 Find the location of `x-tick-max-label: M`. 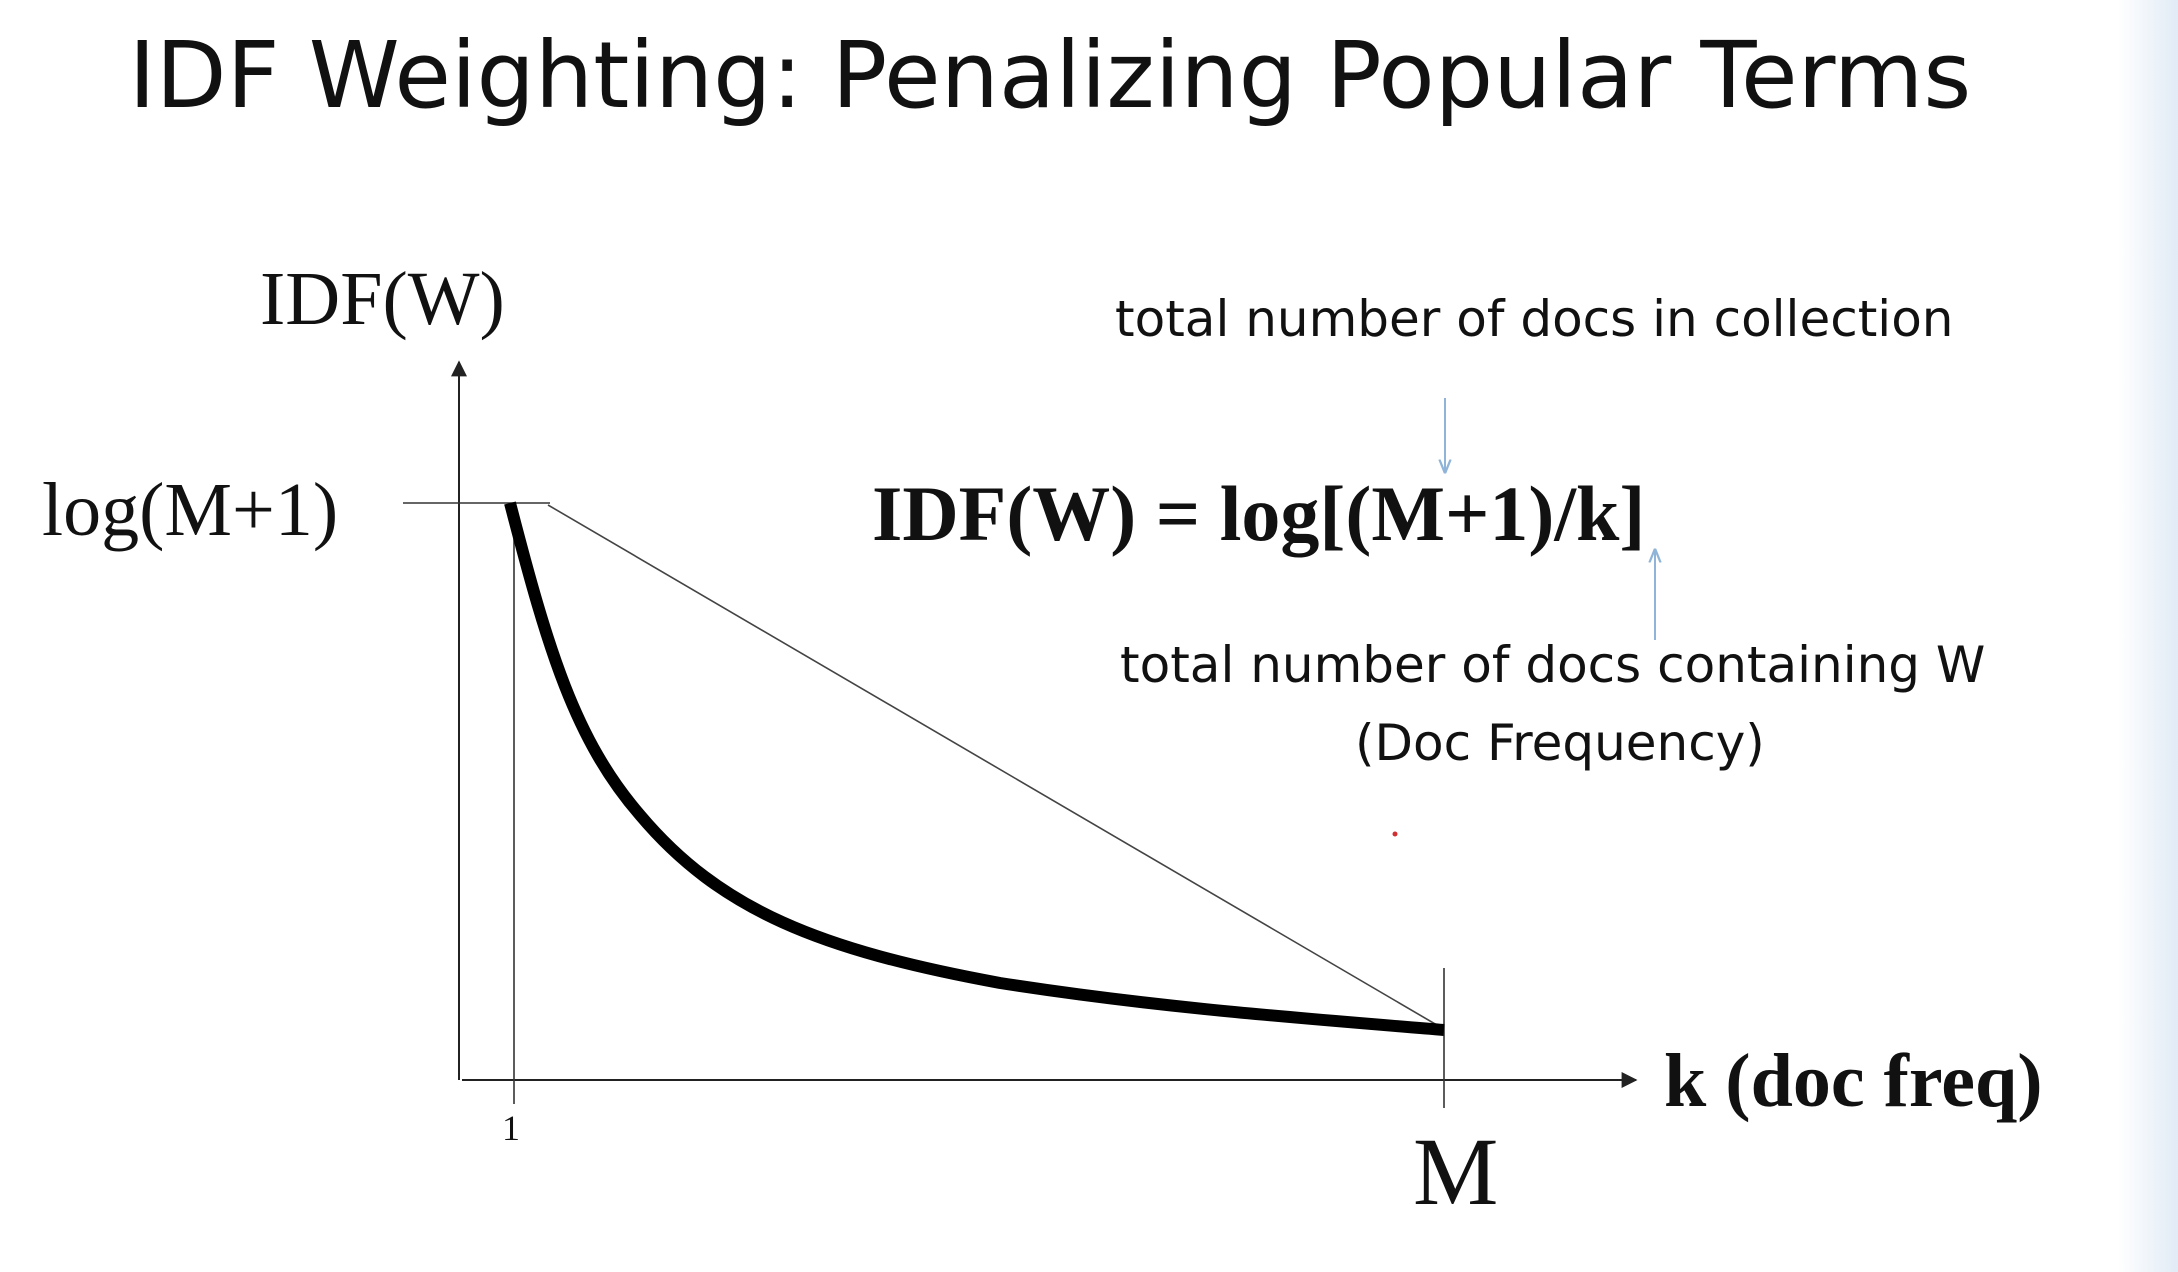

x-tick-max-label: M is located at coordinates (1455, 1171).